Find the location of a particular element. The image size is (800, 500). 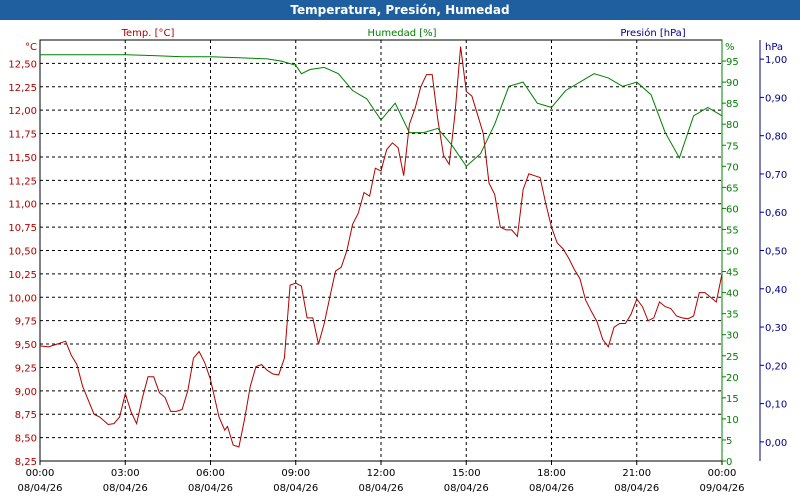

legend-pressure: Presión [hPa] is located at coordinates (652, 33).